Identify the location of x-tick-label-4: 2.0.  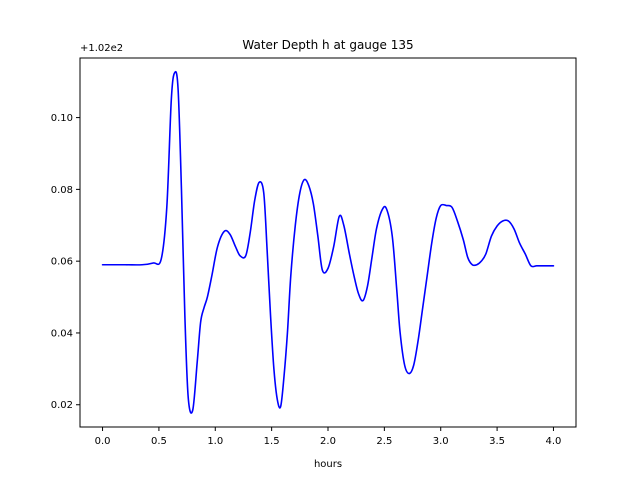
(328, 441).